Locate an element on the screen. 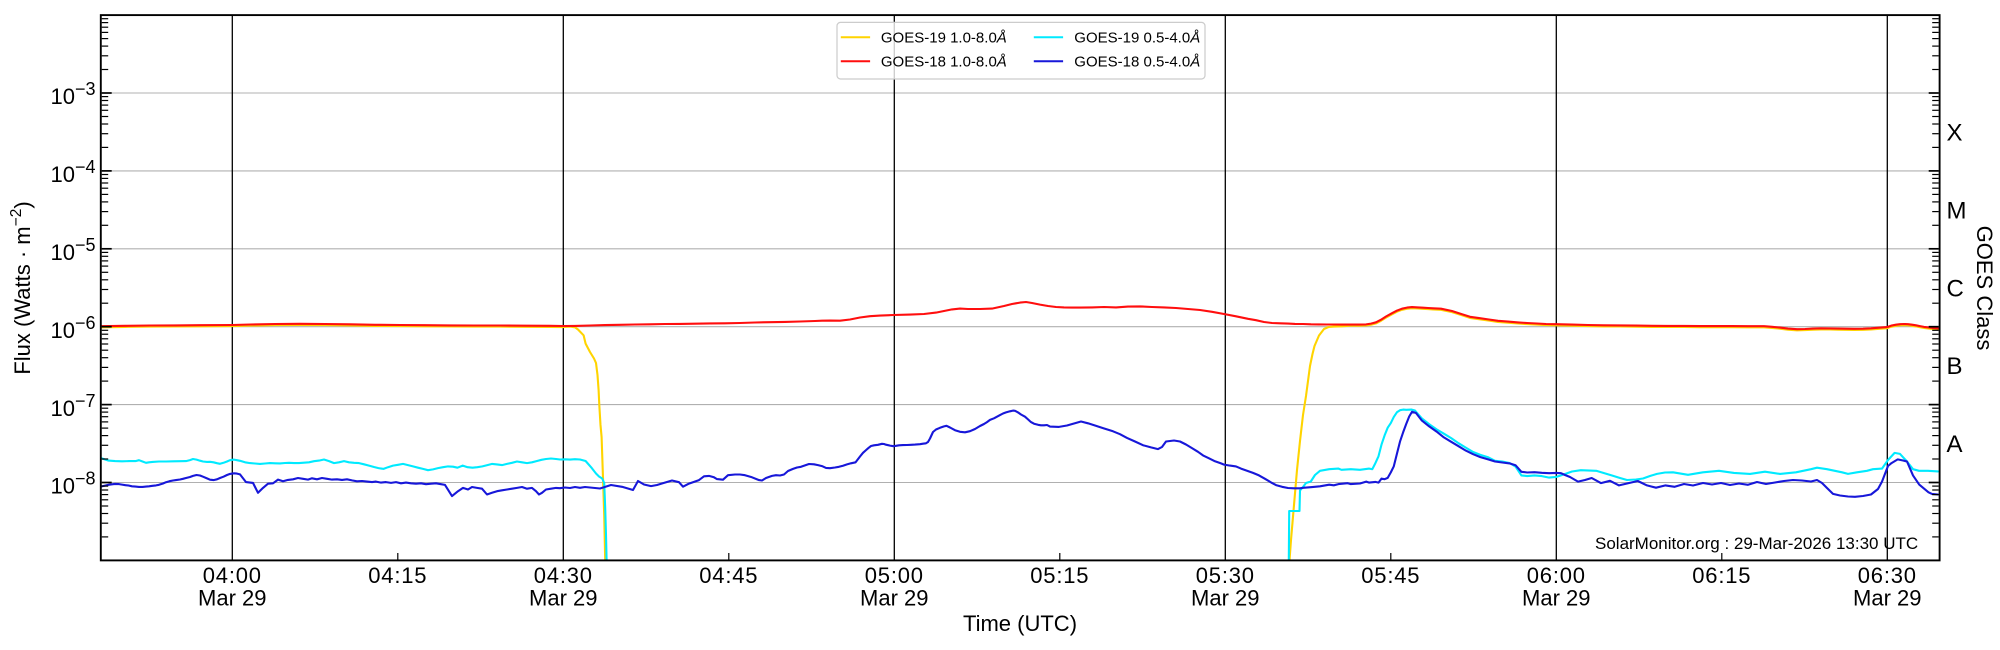 This screenshot has height=650, width=2000. svg-text:SolarMonitor.org : 29-Mar-2026: SolarMonitor.org : 29-Mar-2026 13:30 UTC is located at coordinates (1756, 543).